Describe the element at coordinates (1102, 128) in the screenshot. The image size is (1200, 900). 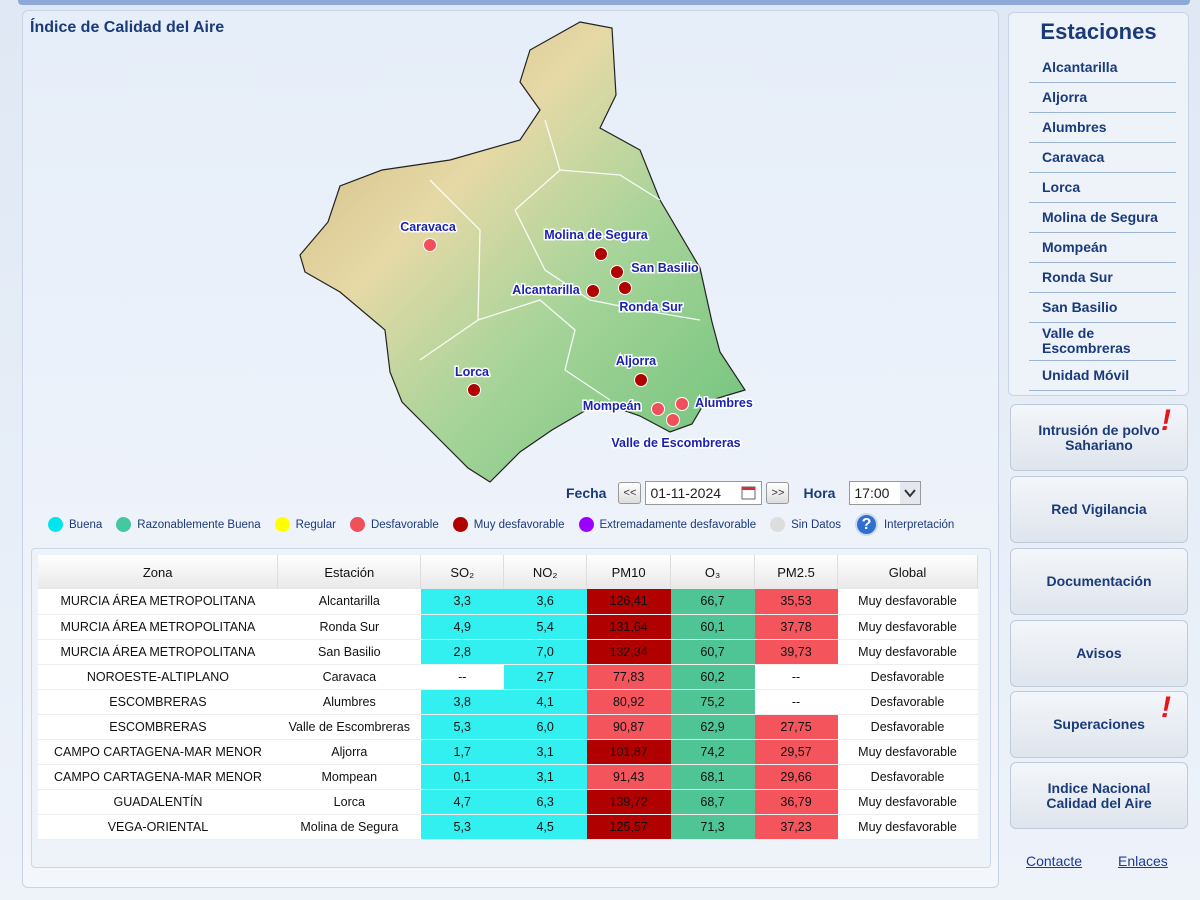
I see `station-link: Alumbres` at that location.